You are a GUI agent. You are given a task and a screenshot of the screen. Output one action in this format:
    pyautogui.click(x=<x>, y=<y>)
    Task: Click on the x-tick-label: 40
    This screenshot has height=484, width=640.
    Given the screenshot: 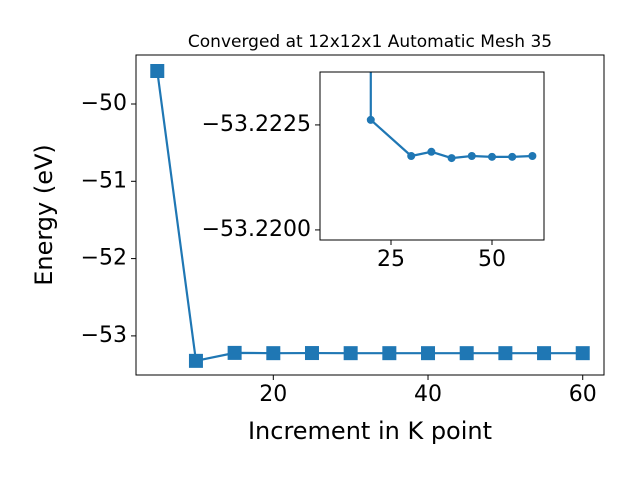 What is the action you would take?
    pyautogui.click(x=428, y=394)
    